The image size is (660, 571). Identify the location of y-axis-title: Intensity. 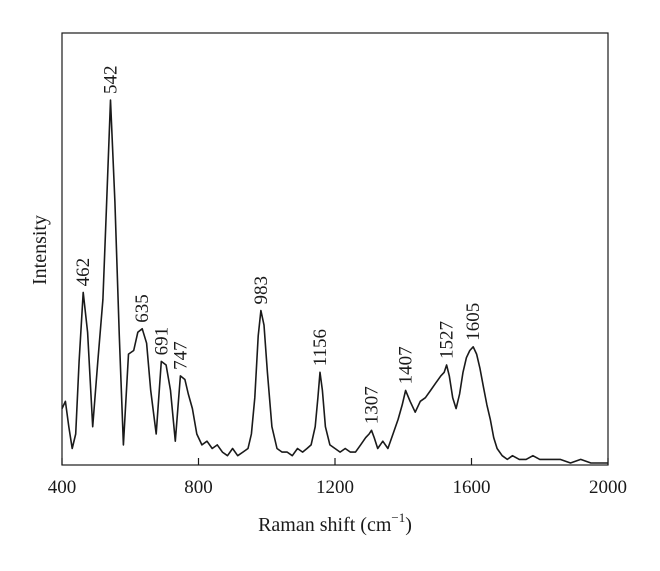
(40, 250).